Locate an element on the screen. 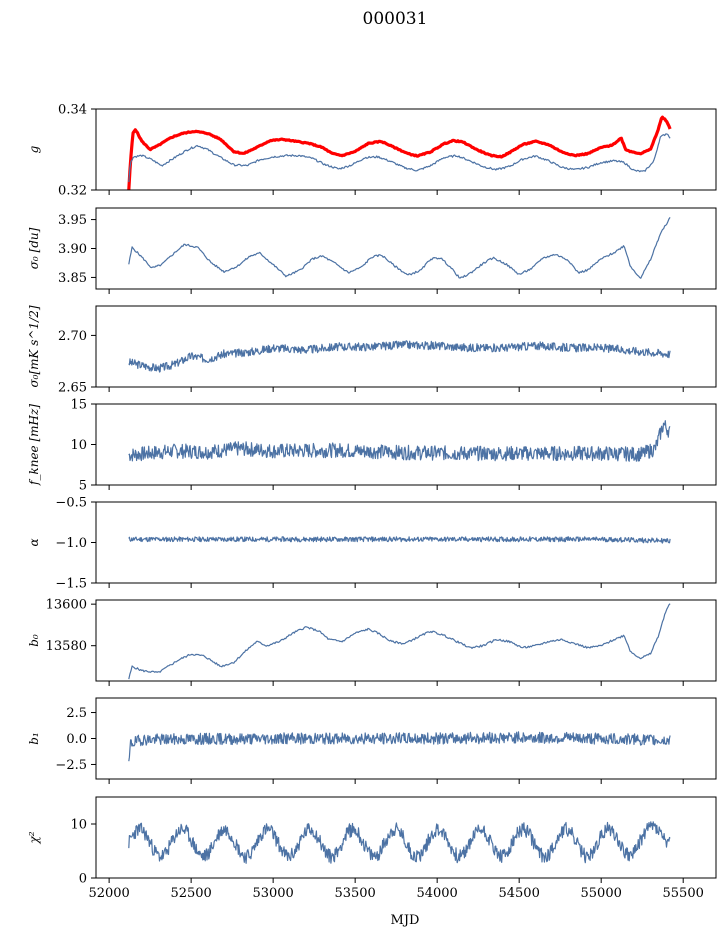  y-tick-label: 15 is located at coordinates (78, 405).